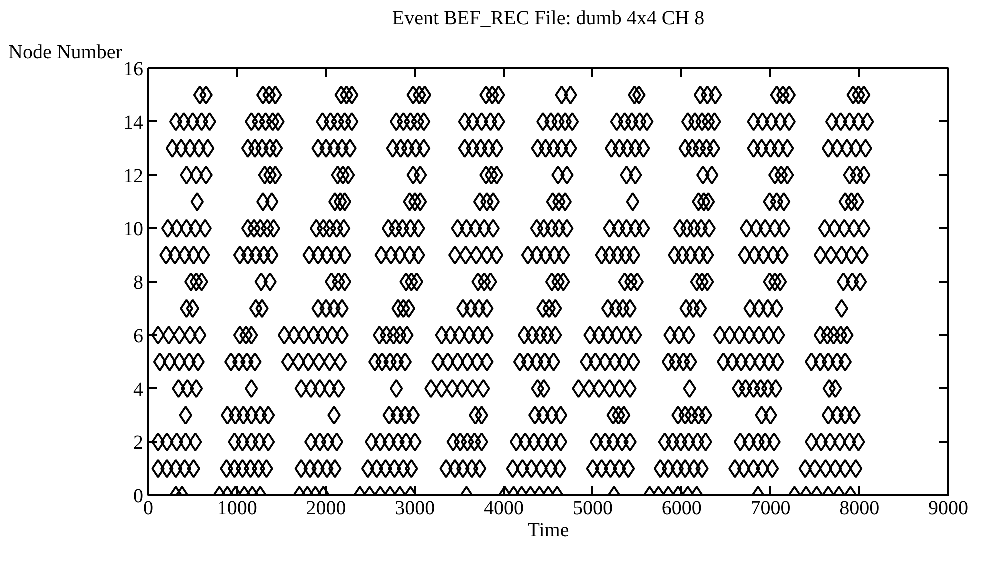  Describe the element at coordinates (139, 336) in the screenshot. I see `y-tick-label: 6` at that location.